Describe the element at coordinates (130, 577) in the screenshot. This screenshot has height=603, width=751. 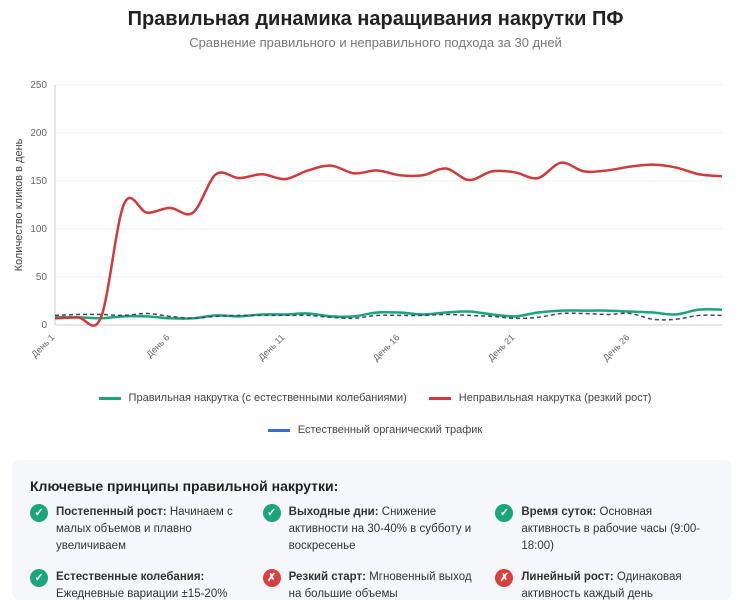
I see `label: Естественные колебания:` at that location.